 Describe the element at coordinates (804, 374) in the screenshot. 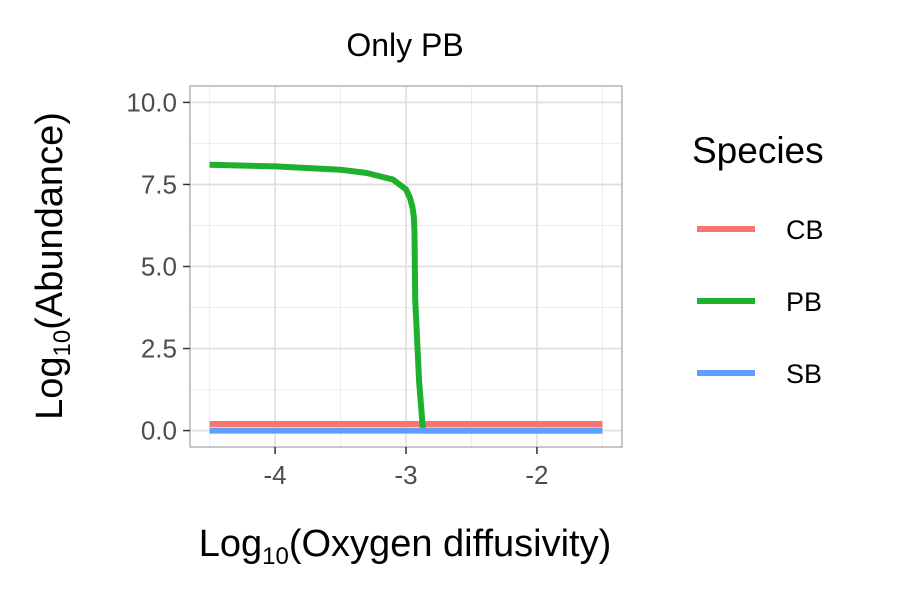

I see `legend-label-sb: SB` at that location.